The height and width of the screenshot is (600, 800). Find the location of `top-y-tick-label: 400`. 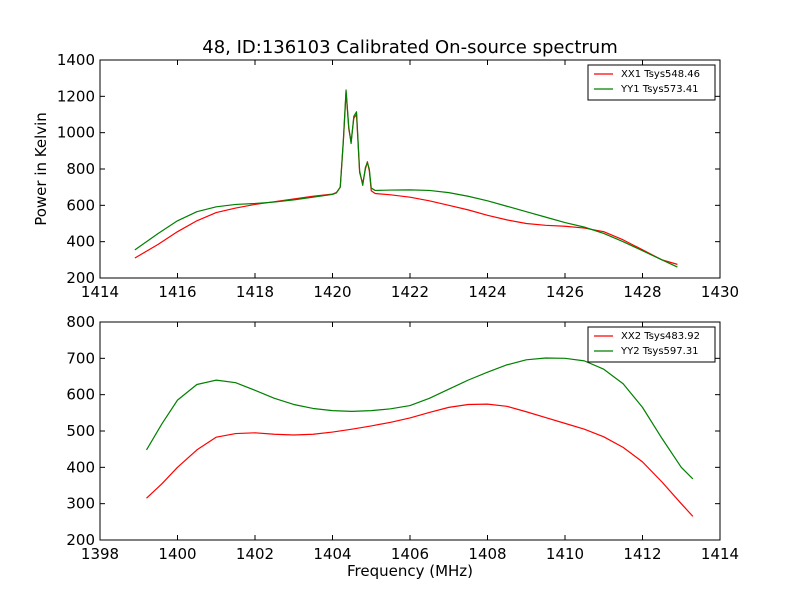

top-y-tick-label: 400 is located at coordinates (80, 242).